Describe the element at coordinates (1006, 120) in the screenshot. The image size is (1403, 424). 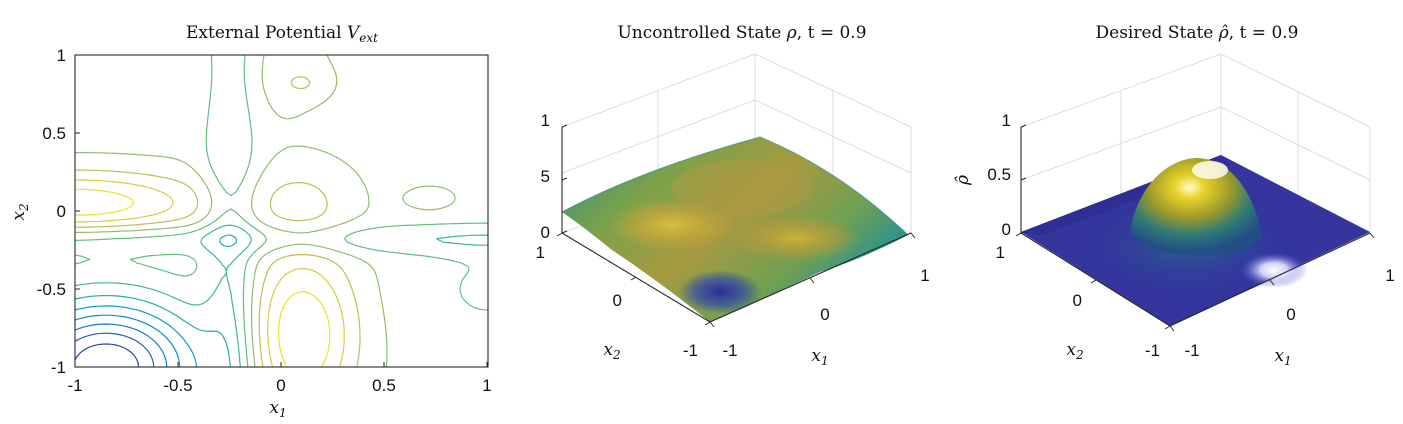
I see `desired-ztick-label: 1` at that location.